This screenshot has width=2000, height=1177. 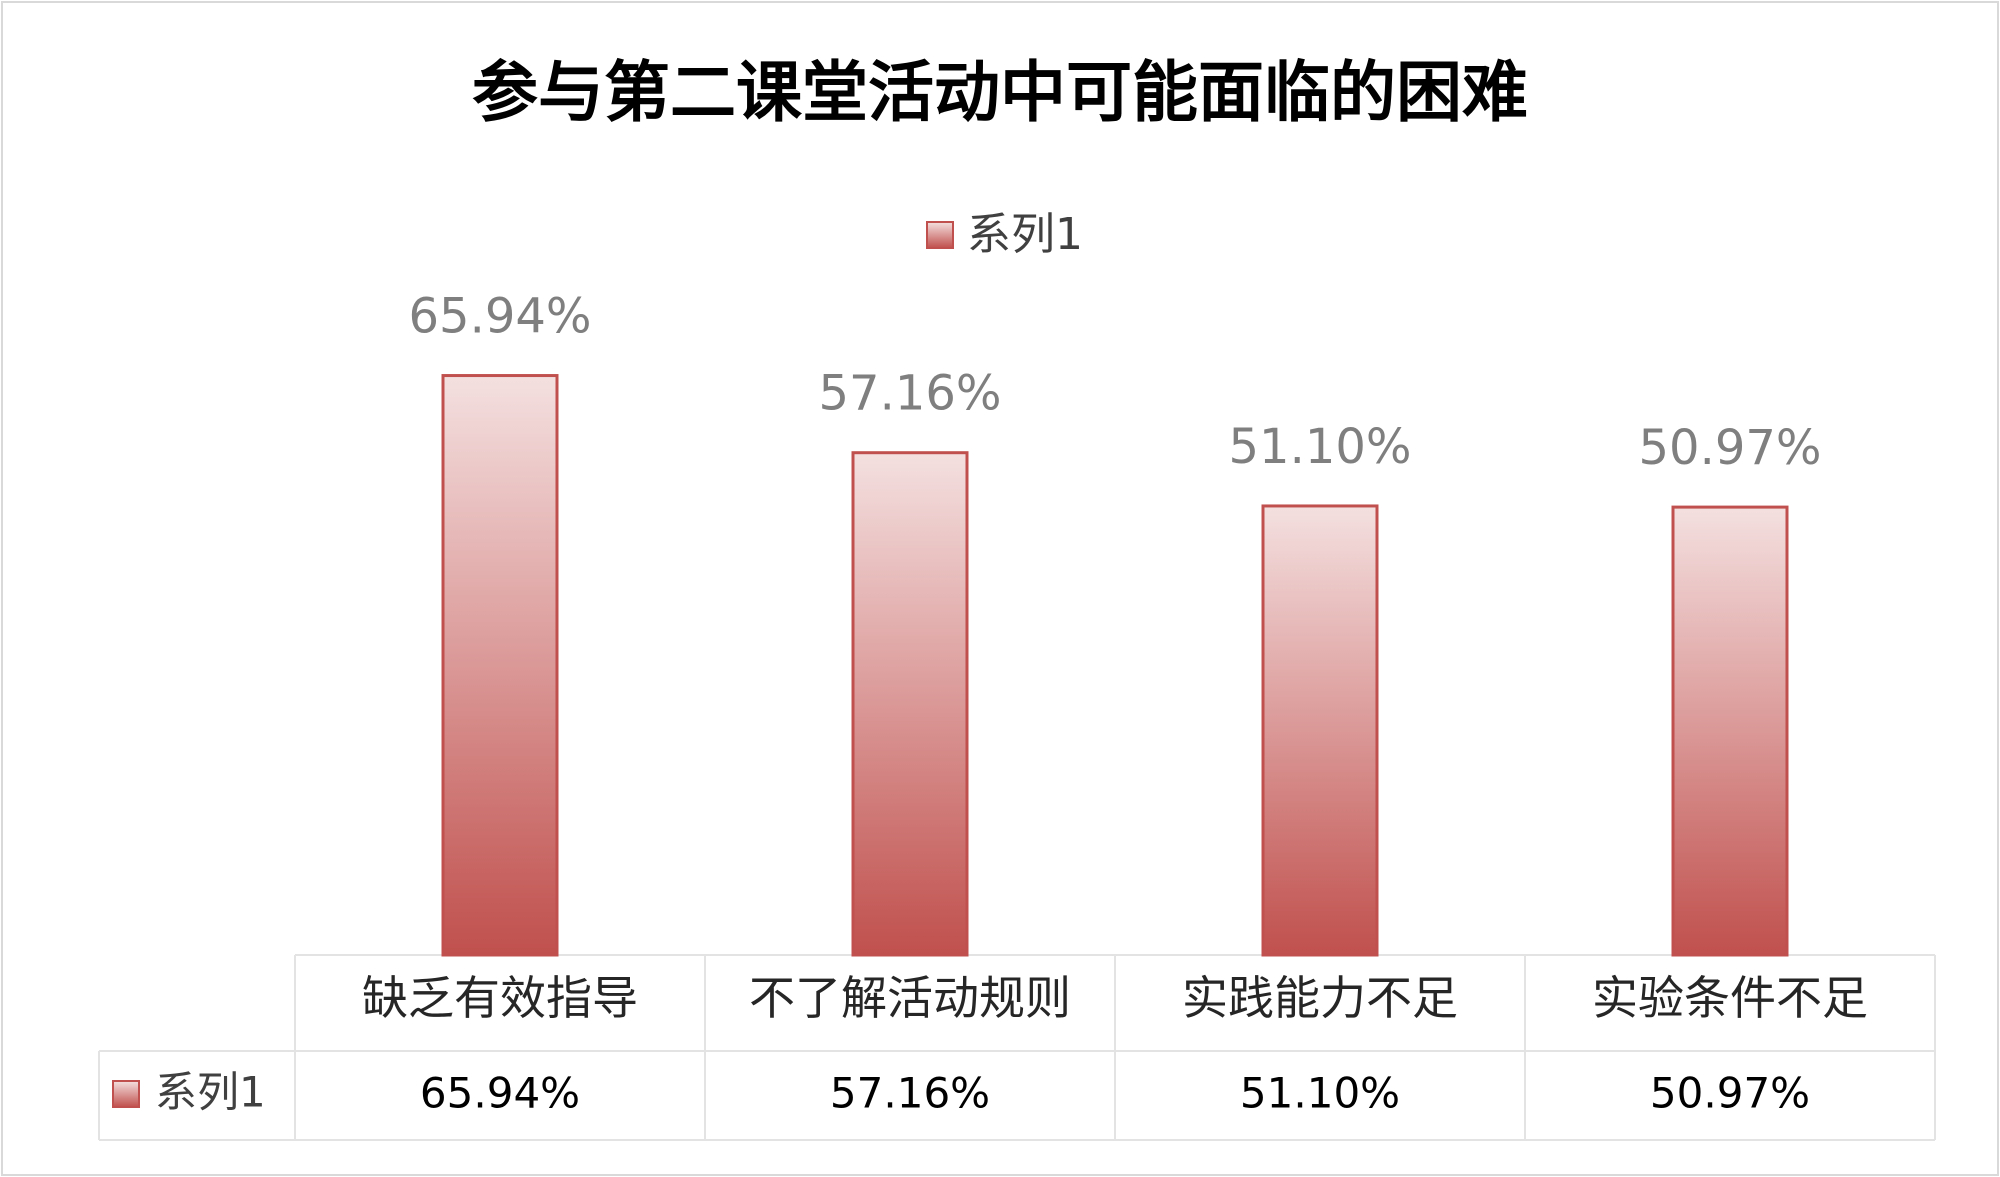 I want to click on table-value: 50.97%, so click(x=1730, y=1093).